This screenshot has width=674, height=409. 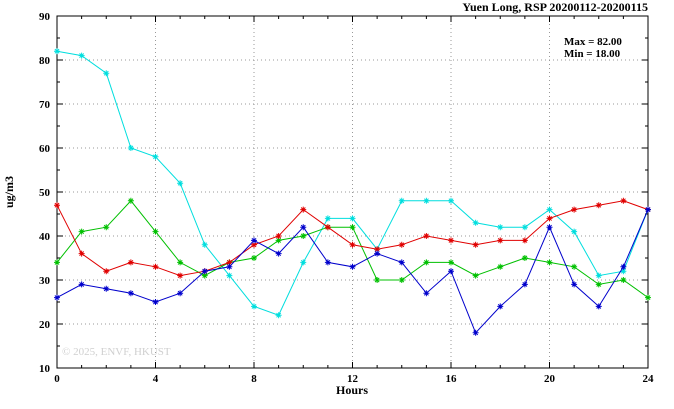 What do you see at coordinates (45, 149) in the screenshot?
I see `y-tick-label: 60` at bounding box center [45, 149].